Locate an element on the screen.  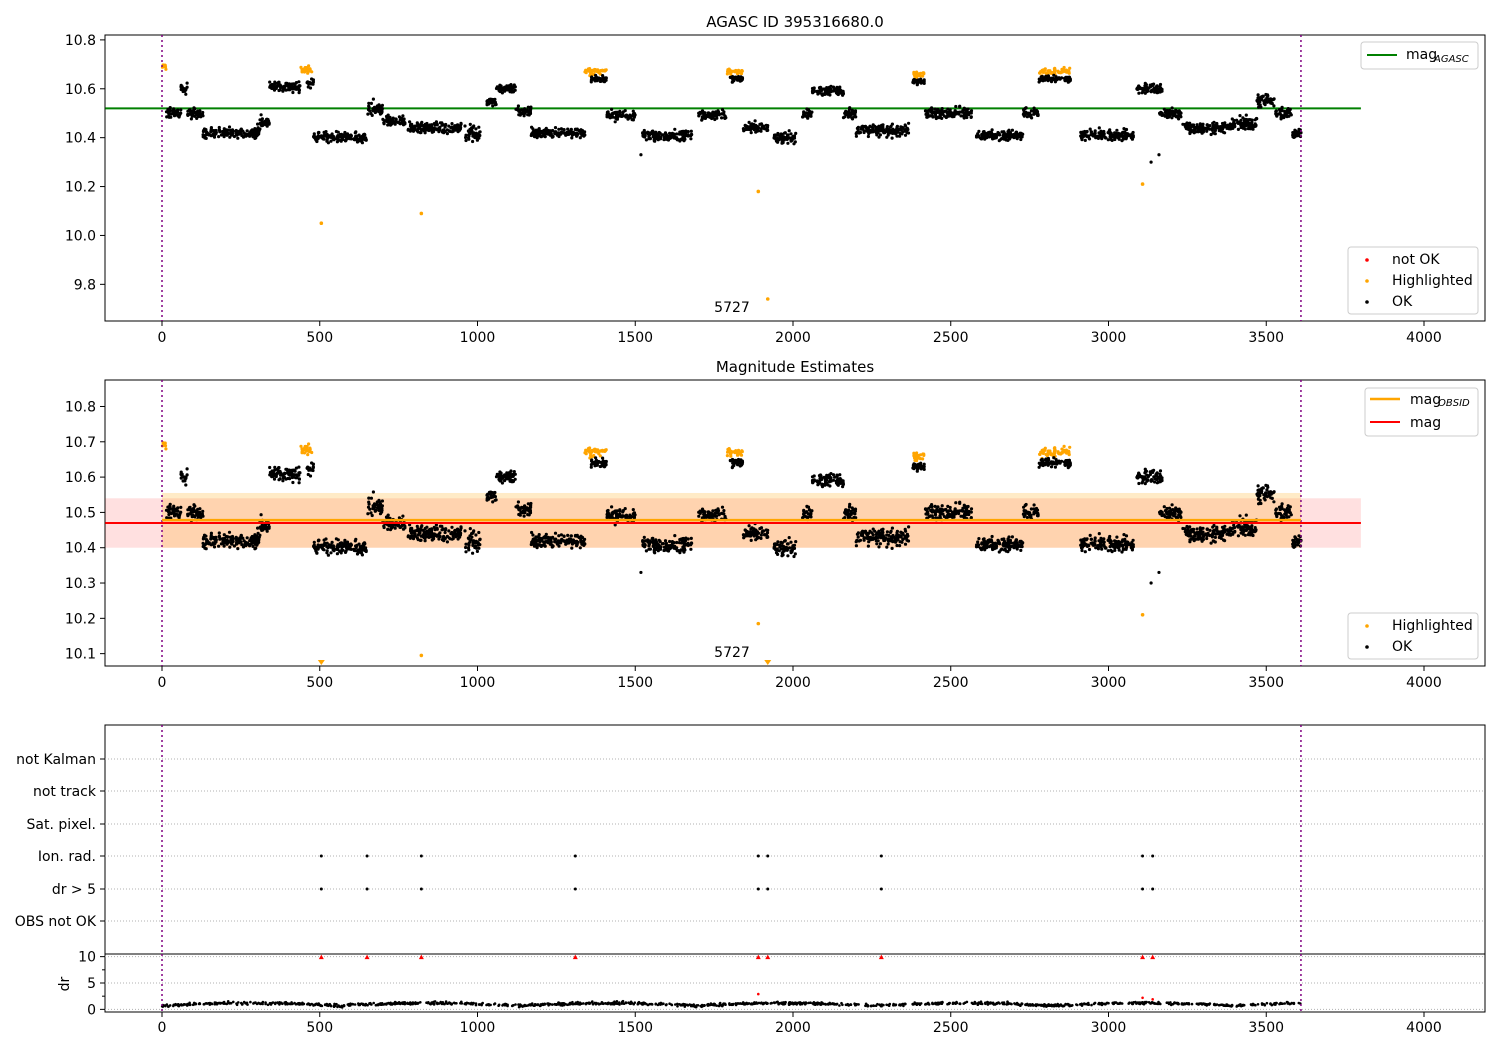
y-tick-label: 10.6 is located at coordinates (80, 90).